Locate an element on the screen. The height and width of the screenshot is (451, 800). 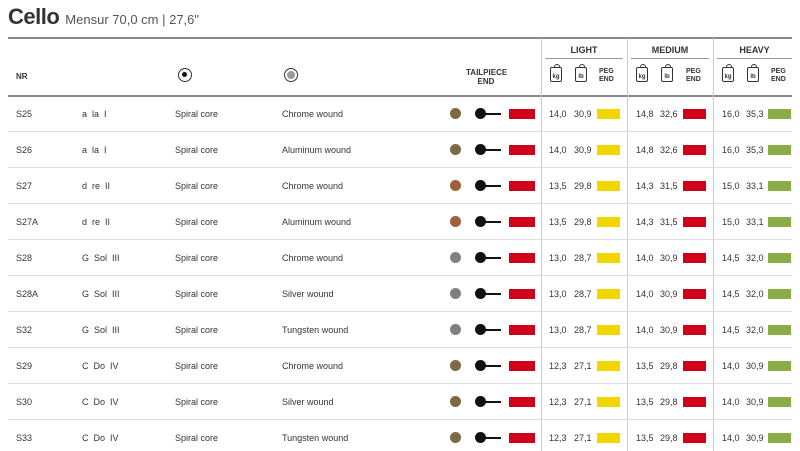
light-kg: 12,3 is located at coordinates (558, 438).